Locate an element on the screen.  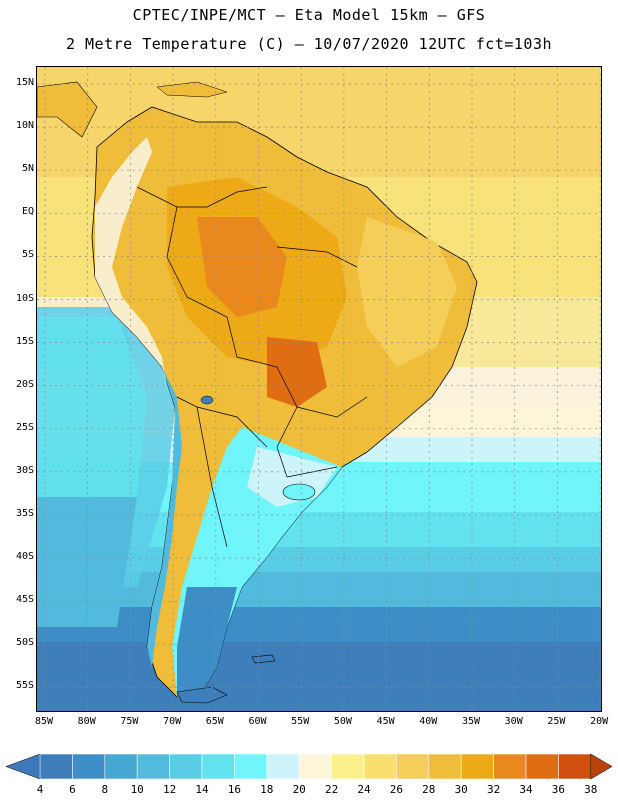
colorbar-below-arrow is located at coordinates (23, 766).